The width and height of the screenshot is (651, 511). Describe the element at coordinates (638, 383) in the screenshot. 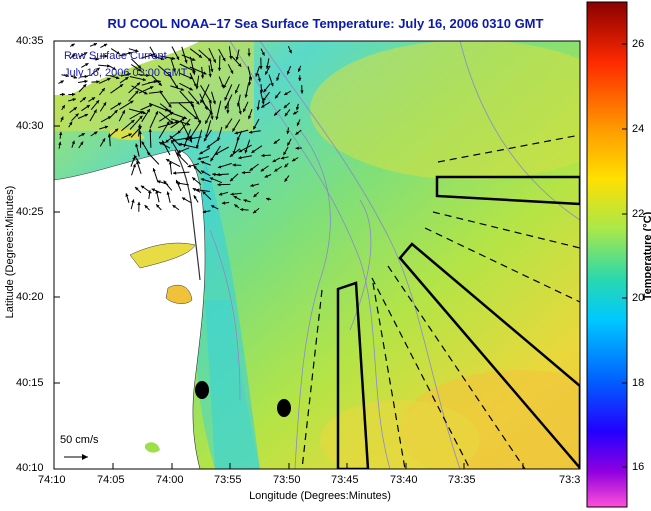

I see `colorbar-tick-label: 18` at that location.